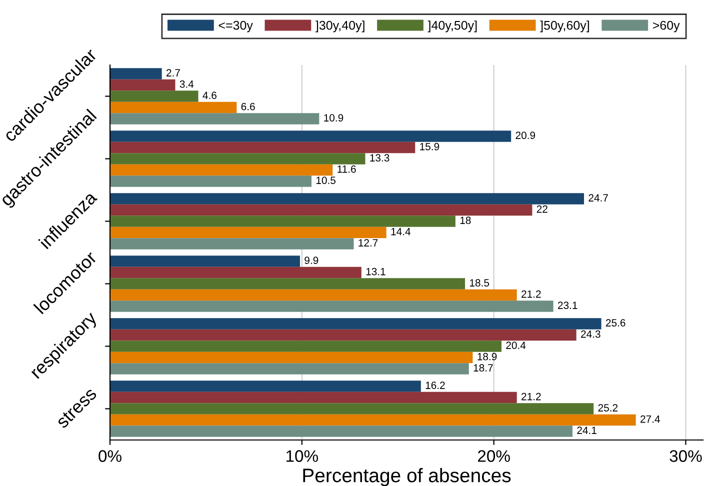 The width and height of the screenshot is (704, 486). What do you see at coordinates (400, 232) in the screenshot?
I see `data-label: 14.4` at bounding box center [400, 232].